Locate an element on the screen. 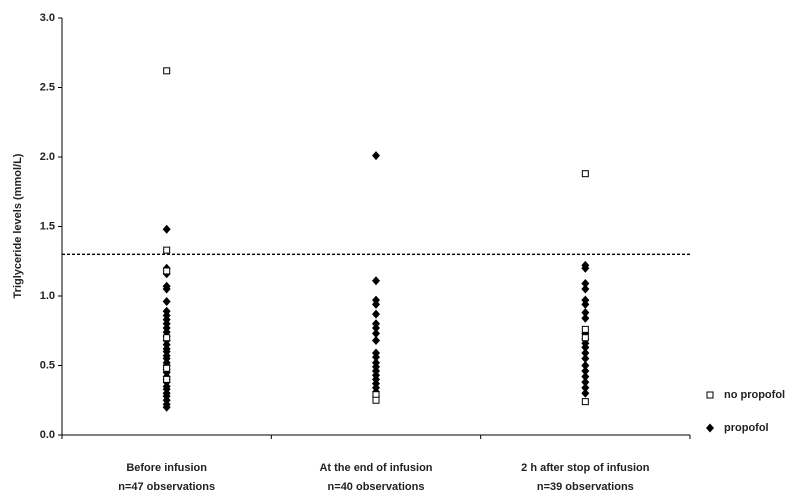 The width and height of the screenshot is (794, 502). x-tick-label: Before infusion is located at coordinates (166, 468).